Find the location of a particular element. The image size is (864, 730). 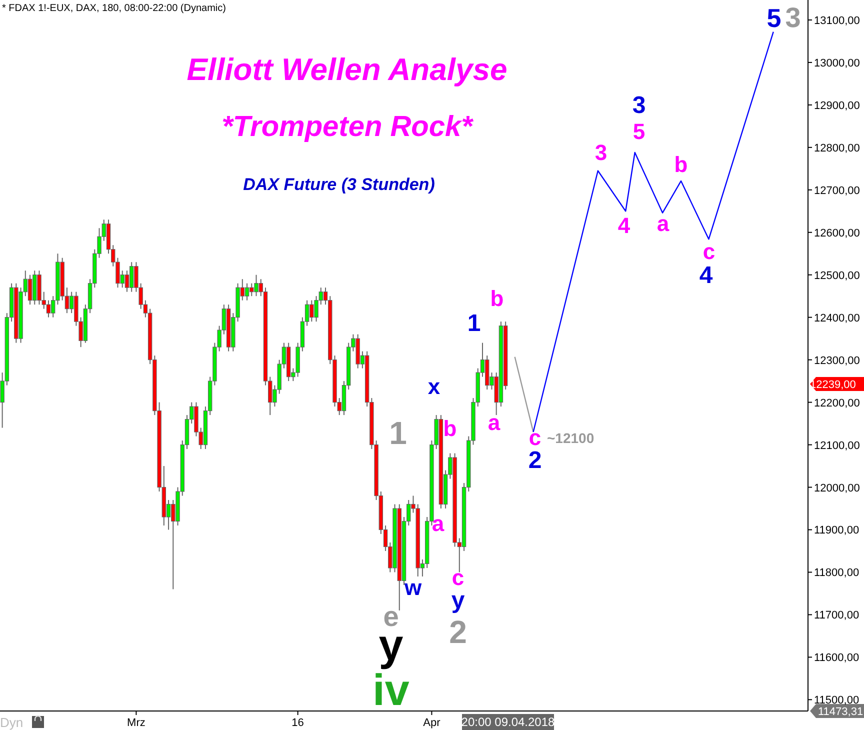

y-tick-label: 12400,00 is located at coordinates (837, 318).